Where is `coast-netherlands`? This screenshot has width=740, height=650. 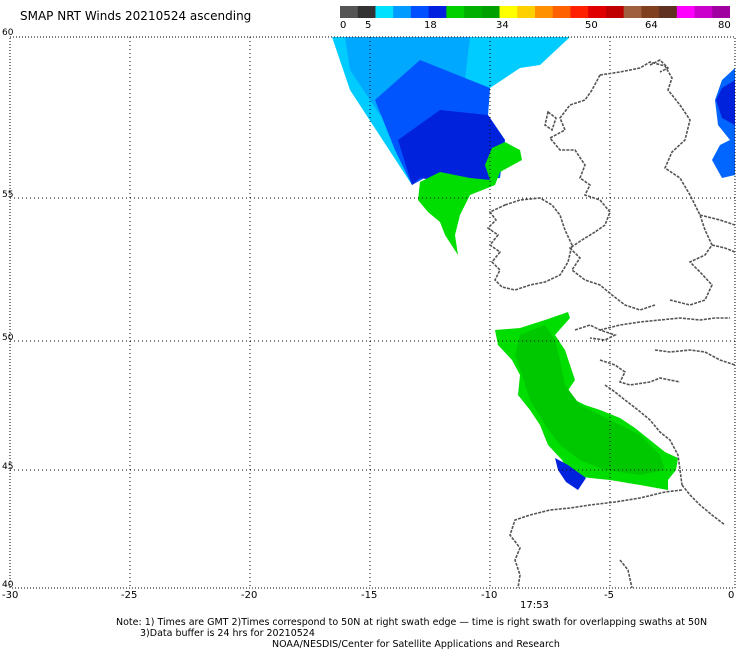 coast-netherlands is located at coordinates (717, 220).